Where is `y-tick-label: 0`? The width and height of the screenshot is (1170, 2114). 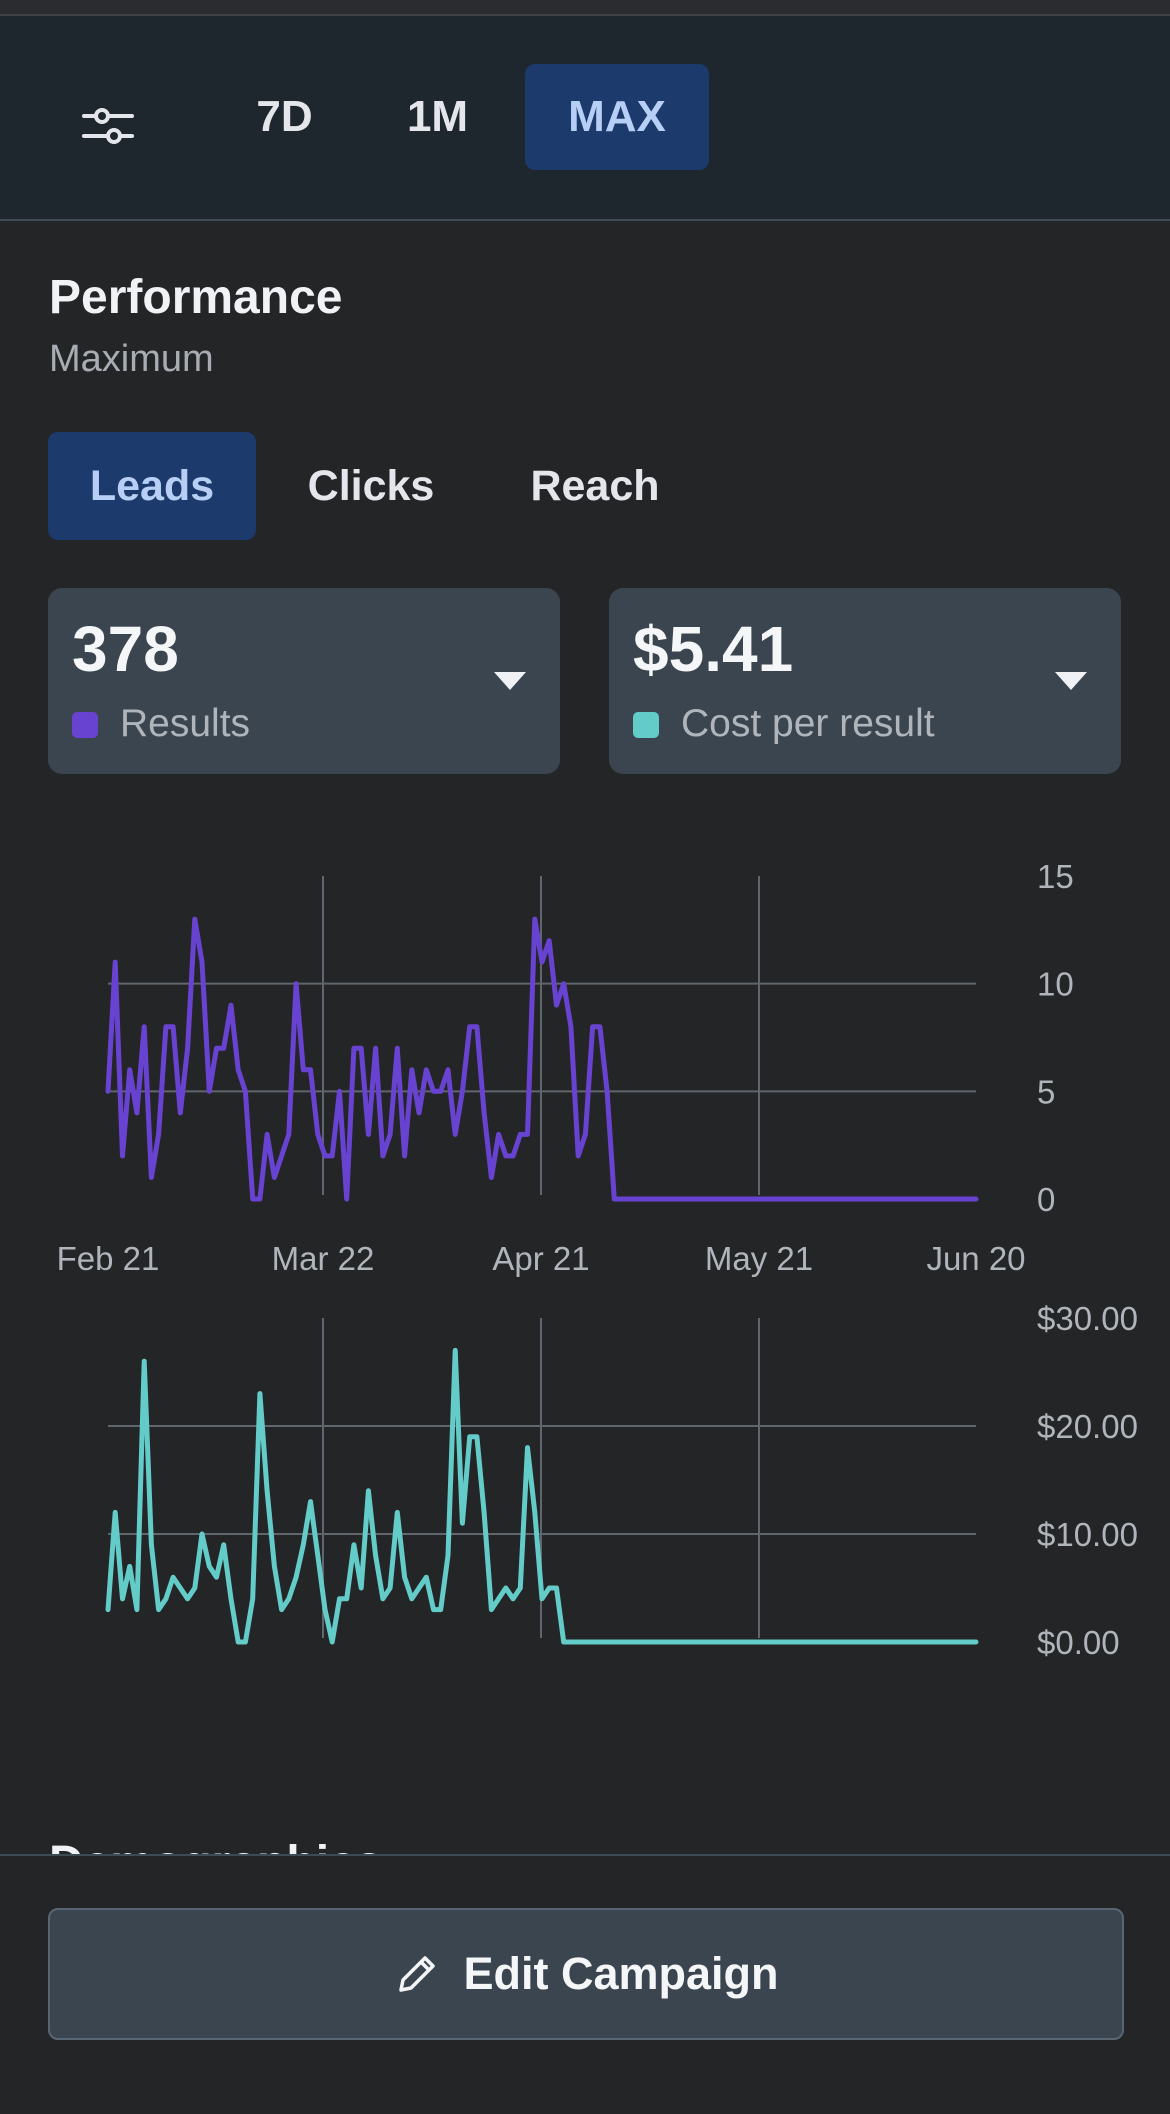
y-tick-label: 0 is located at coordinates (1046, 1199).